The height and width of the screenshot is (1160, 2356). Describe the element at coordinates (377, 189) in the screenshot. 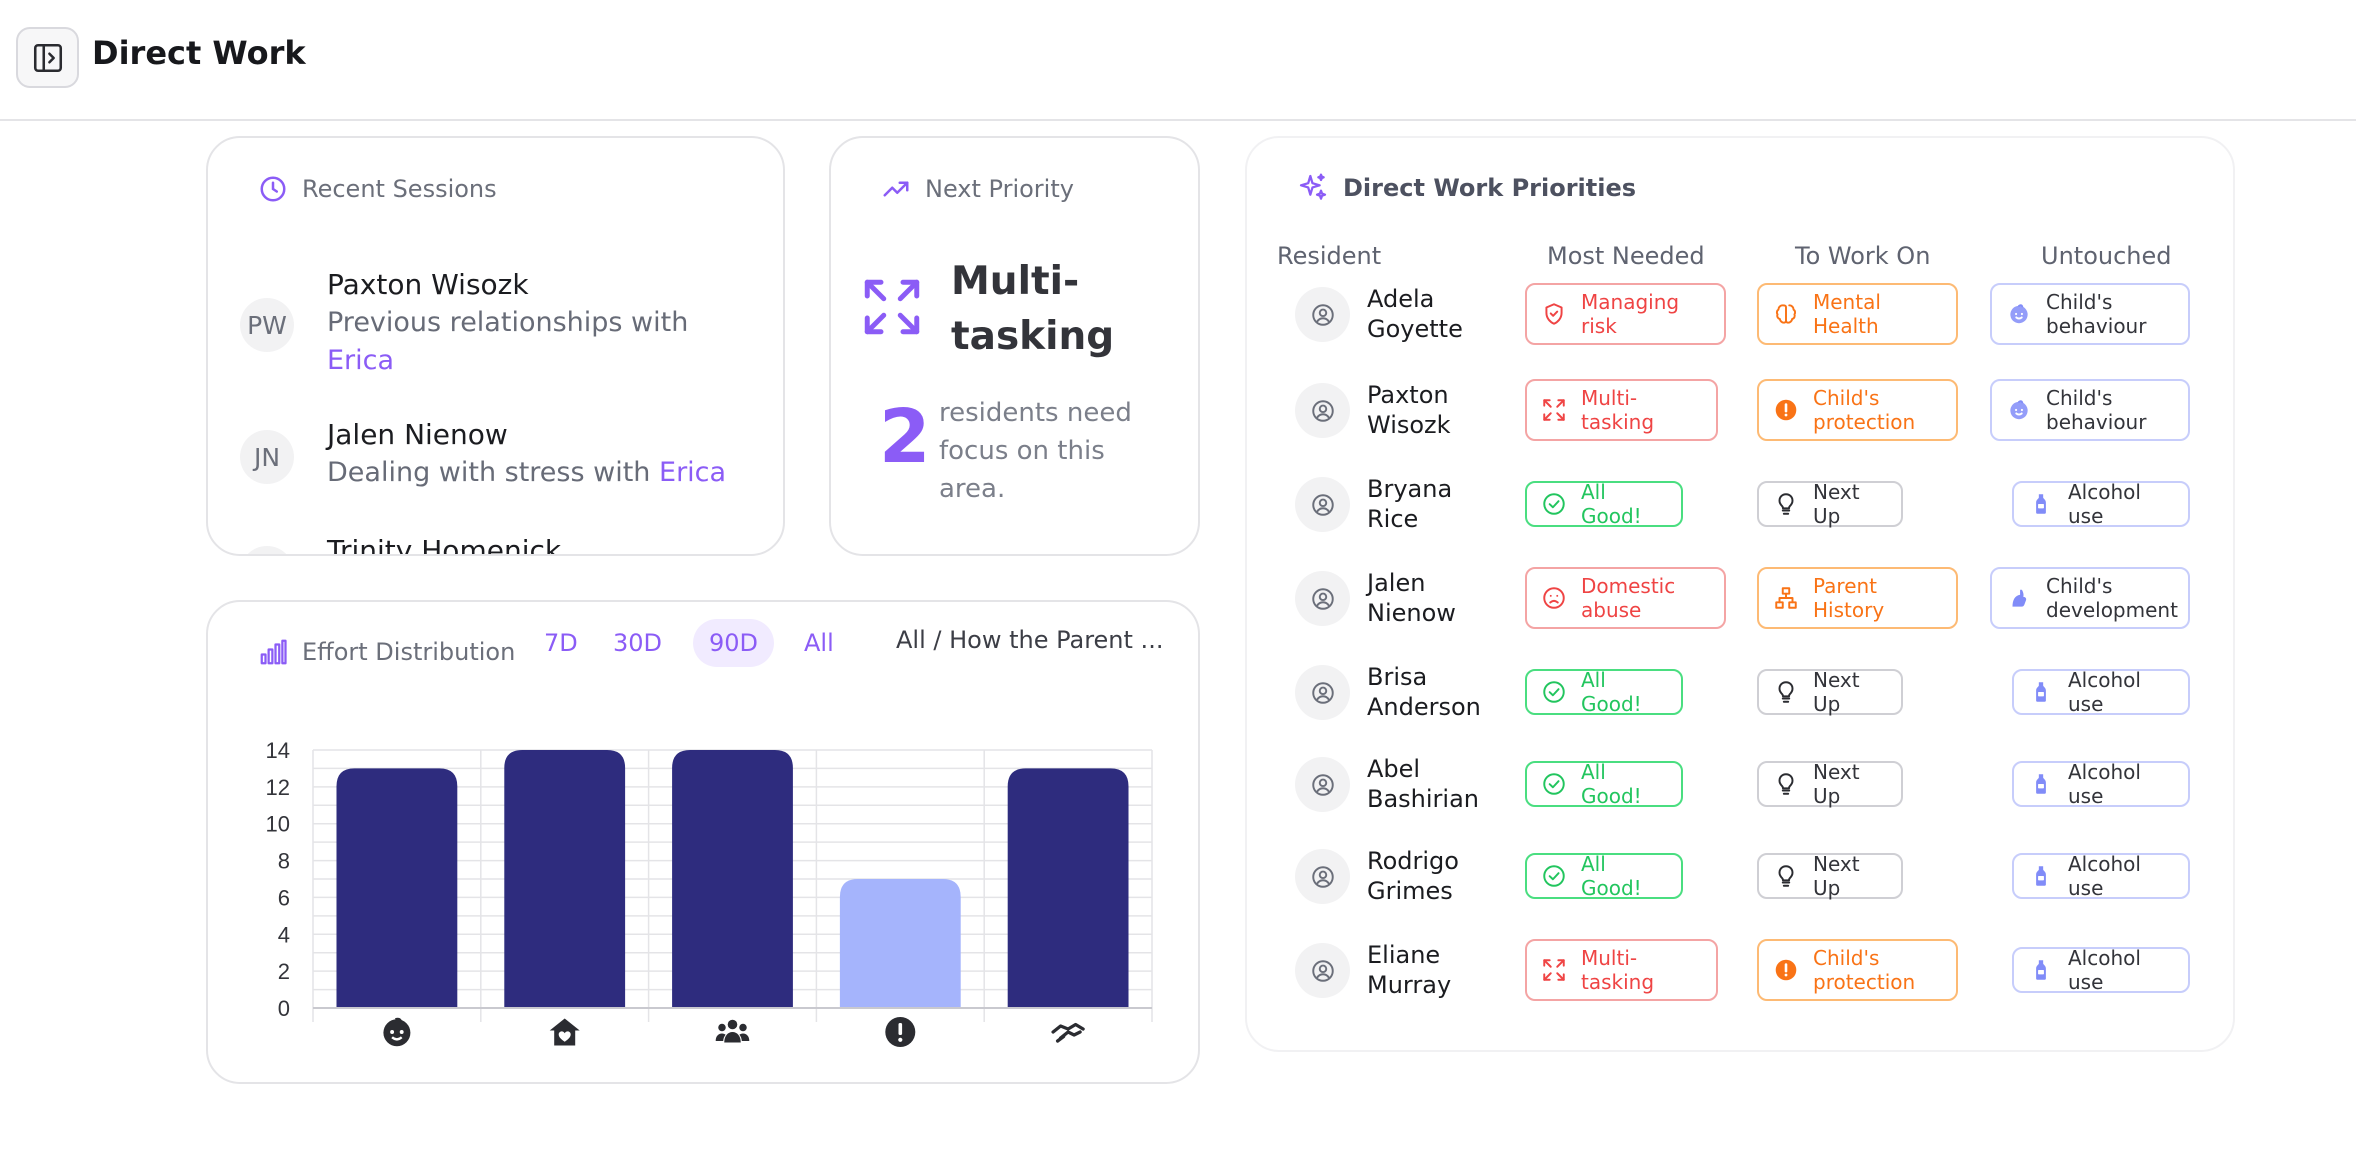

I see `recent-sessions-header: Recent Sessions` at that location.